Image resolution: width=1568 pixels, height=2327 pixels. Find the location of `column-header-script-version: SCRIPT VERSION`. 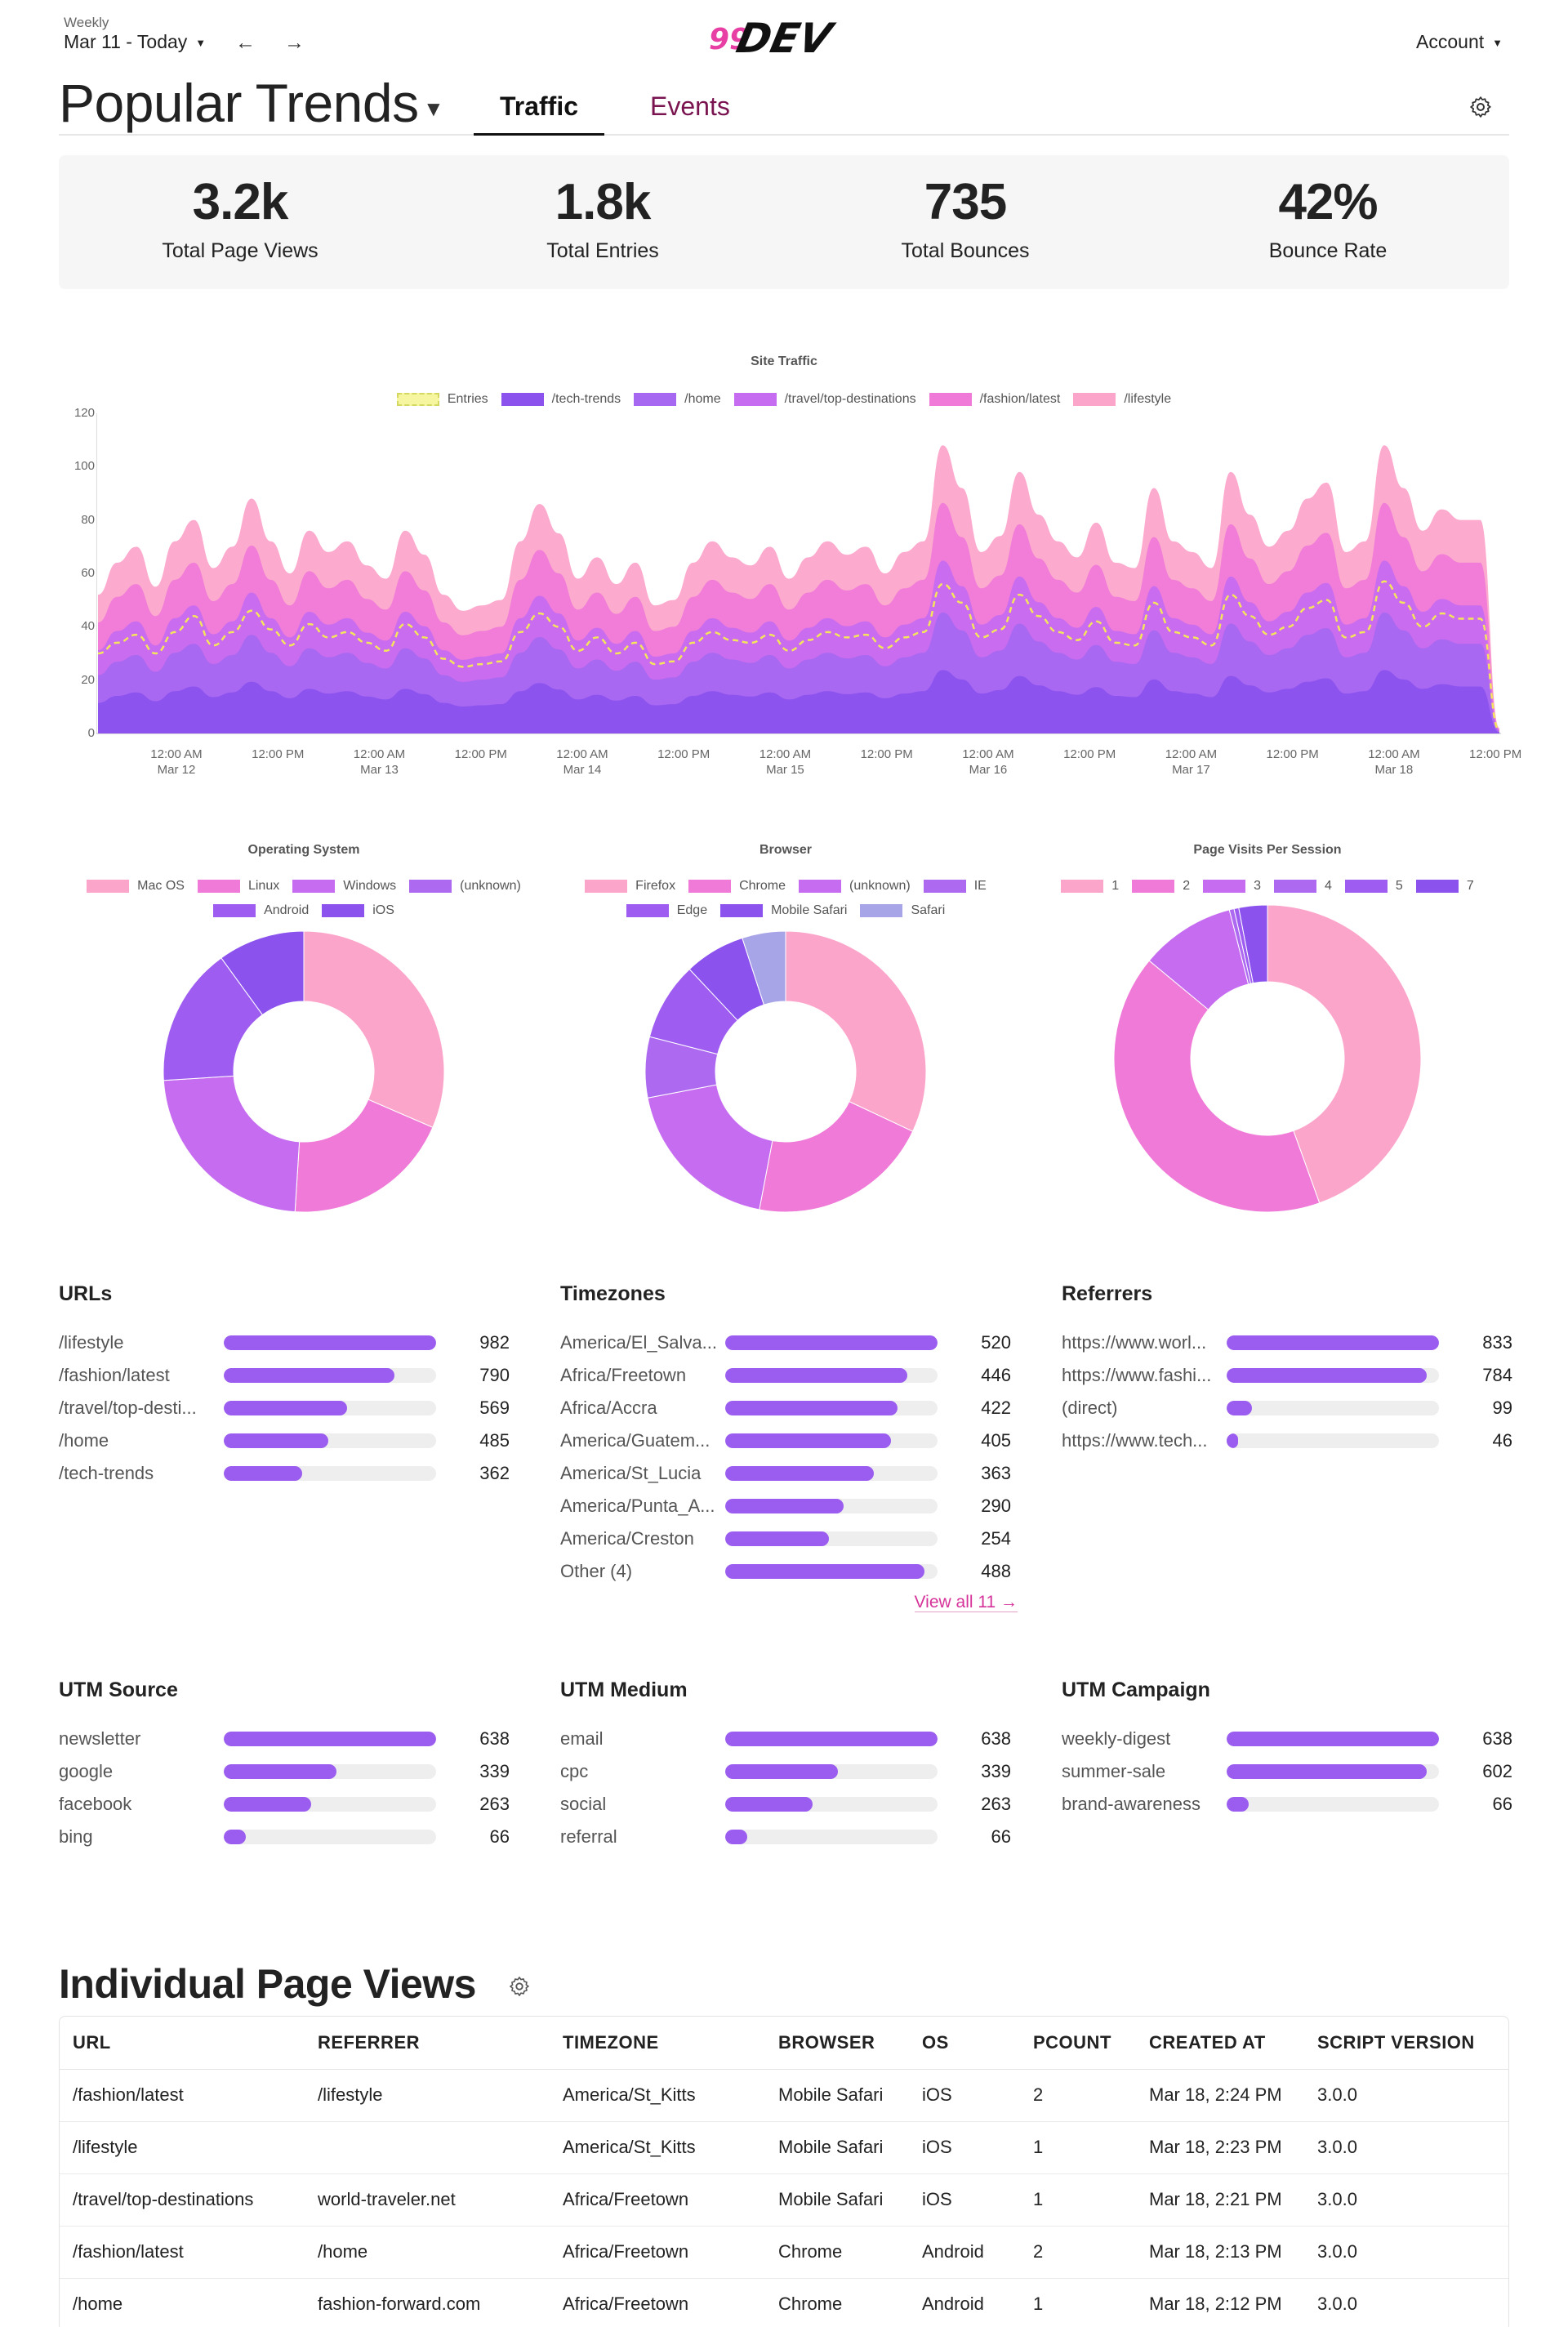

column-header-script-version: SCRIPT VERSION is located at coordinates (1406, 2043).